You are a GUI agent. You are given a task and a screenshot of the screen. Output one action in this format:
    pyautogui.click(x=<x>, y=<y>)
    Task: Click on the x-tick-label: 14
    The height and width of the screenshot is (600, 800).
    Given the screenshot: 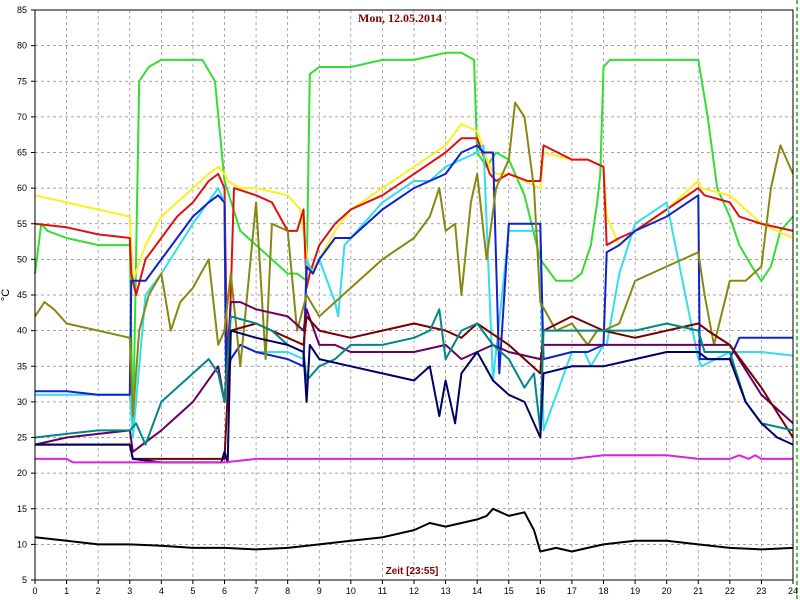 What is the action you would take?
    pyautogui.click(x=477, y=591)
    